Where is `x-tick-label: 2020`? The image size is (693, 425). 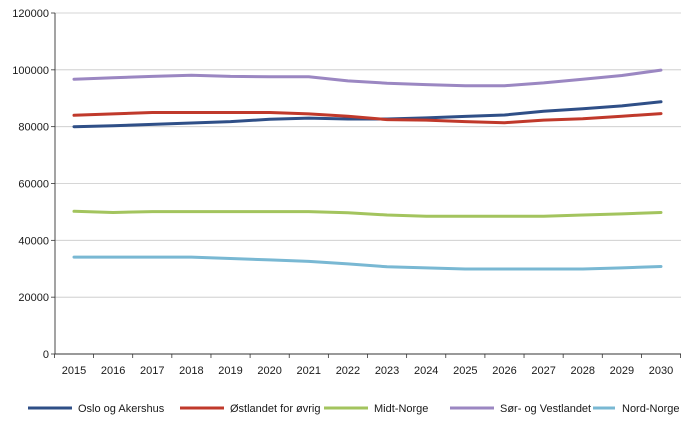 x-tick-label: 2020 is located at coordinates (269, 371).